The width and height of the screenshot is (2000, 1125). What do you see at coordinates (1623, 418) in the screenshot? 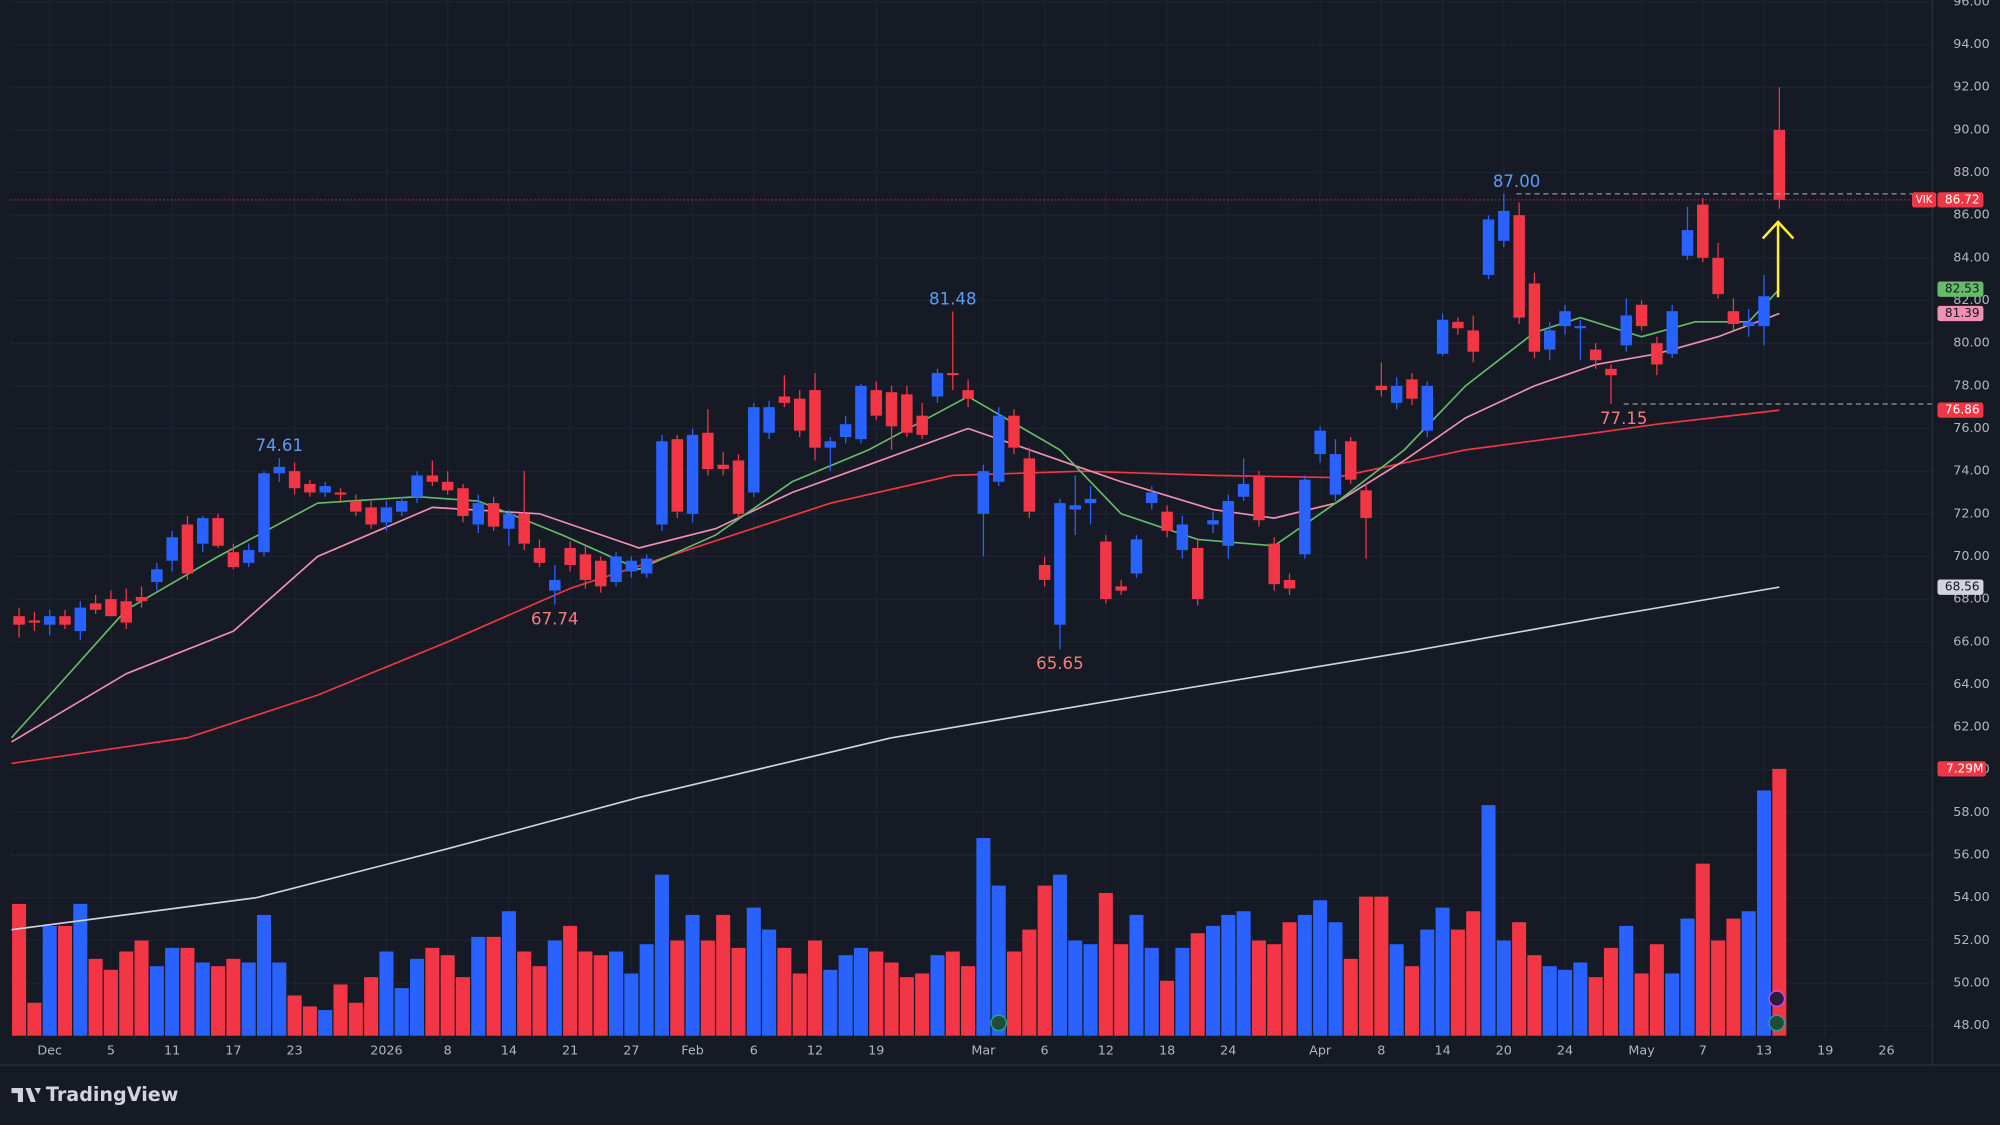
I see `extreme-label: 77.15` at bounding box center [1623, 418].